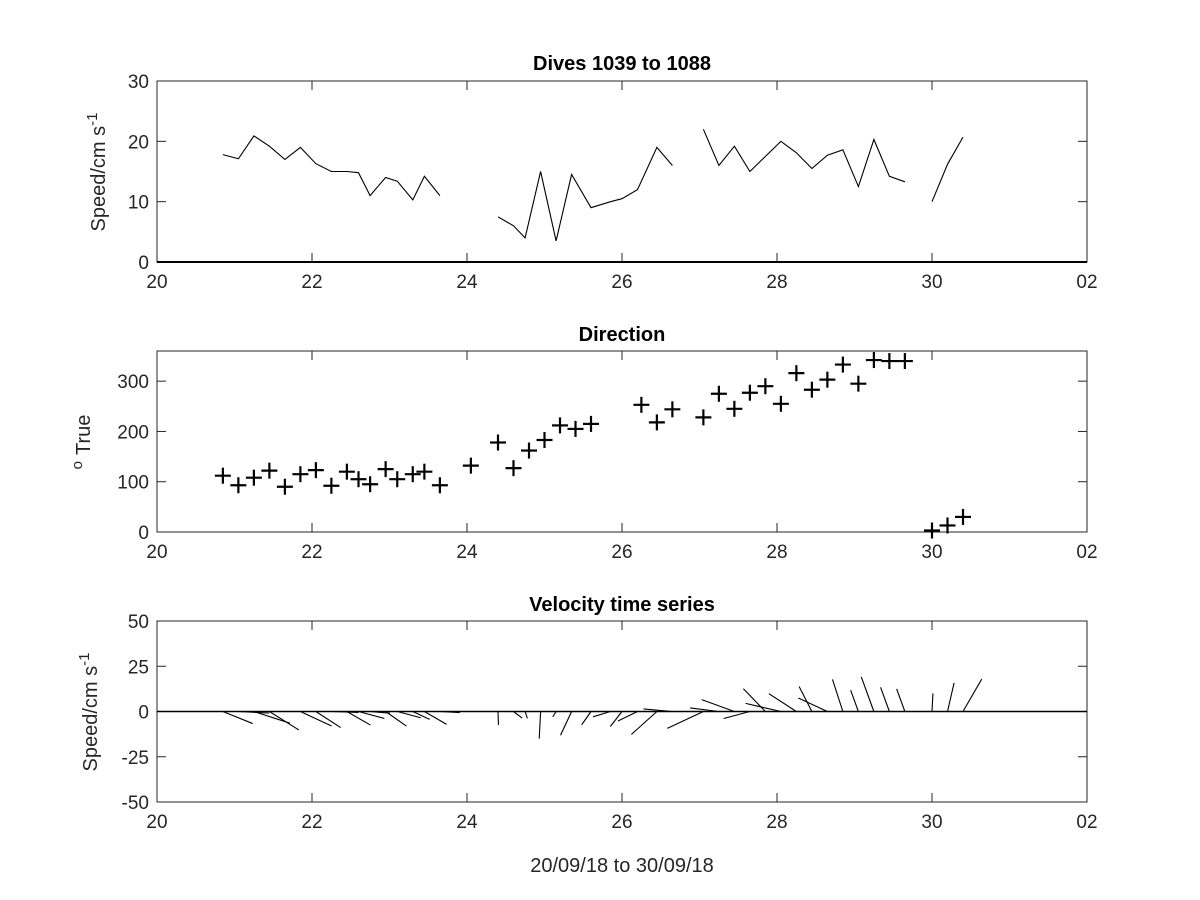 This screenshot has height=900, width=1200. What do you see at coordinates (1086, 822) in the screenshot?
I see `velocity-xtick-label: 02` at bounding box center [1086, 822].